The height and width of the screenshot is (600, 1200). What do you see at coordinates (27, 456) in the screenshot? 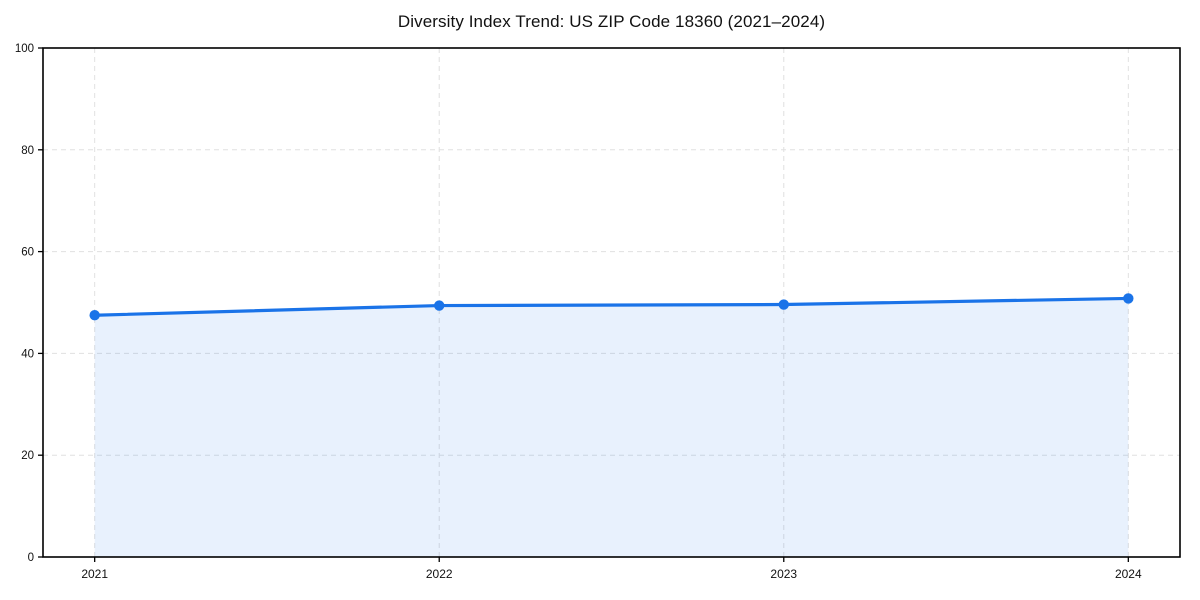
I see `y-tick-label: 20` at bounding box center [27, 456].